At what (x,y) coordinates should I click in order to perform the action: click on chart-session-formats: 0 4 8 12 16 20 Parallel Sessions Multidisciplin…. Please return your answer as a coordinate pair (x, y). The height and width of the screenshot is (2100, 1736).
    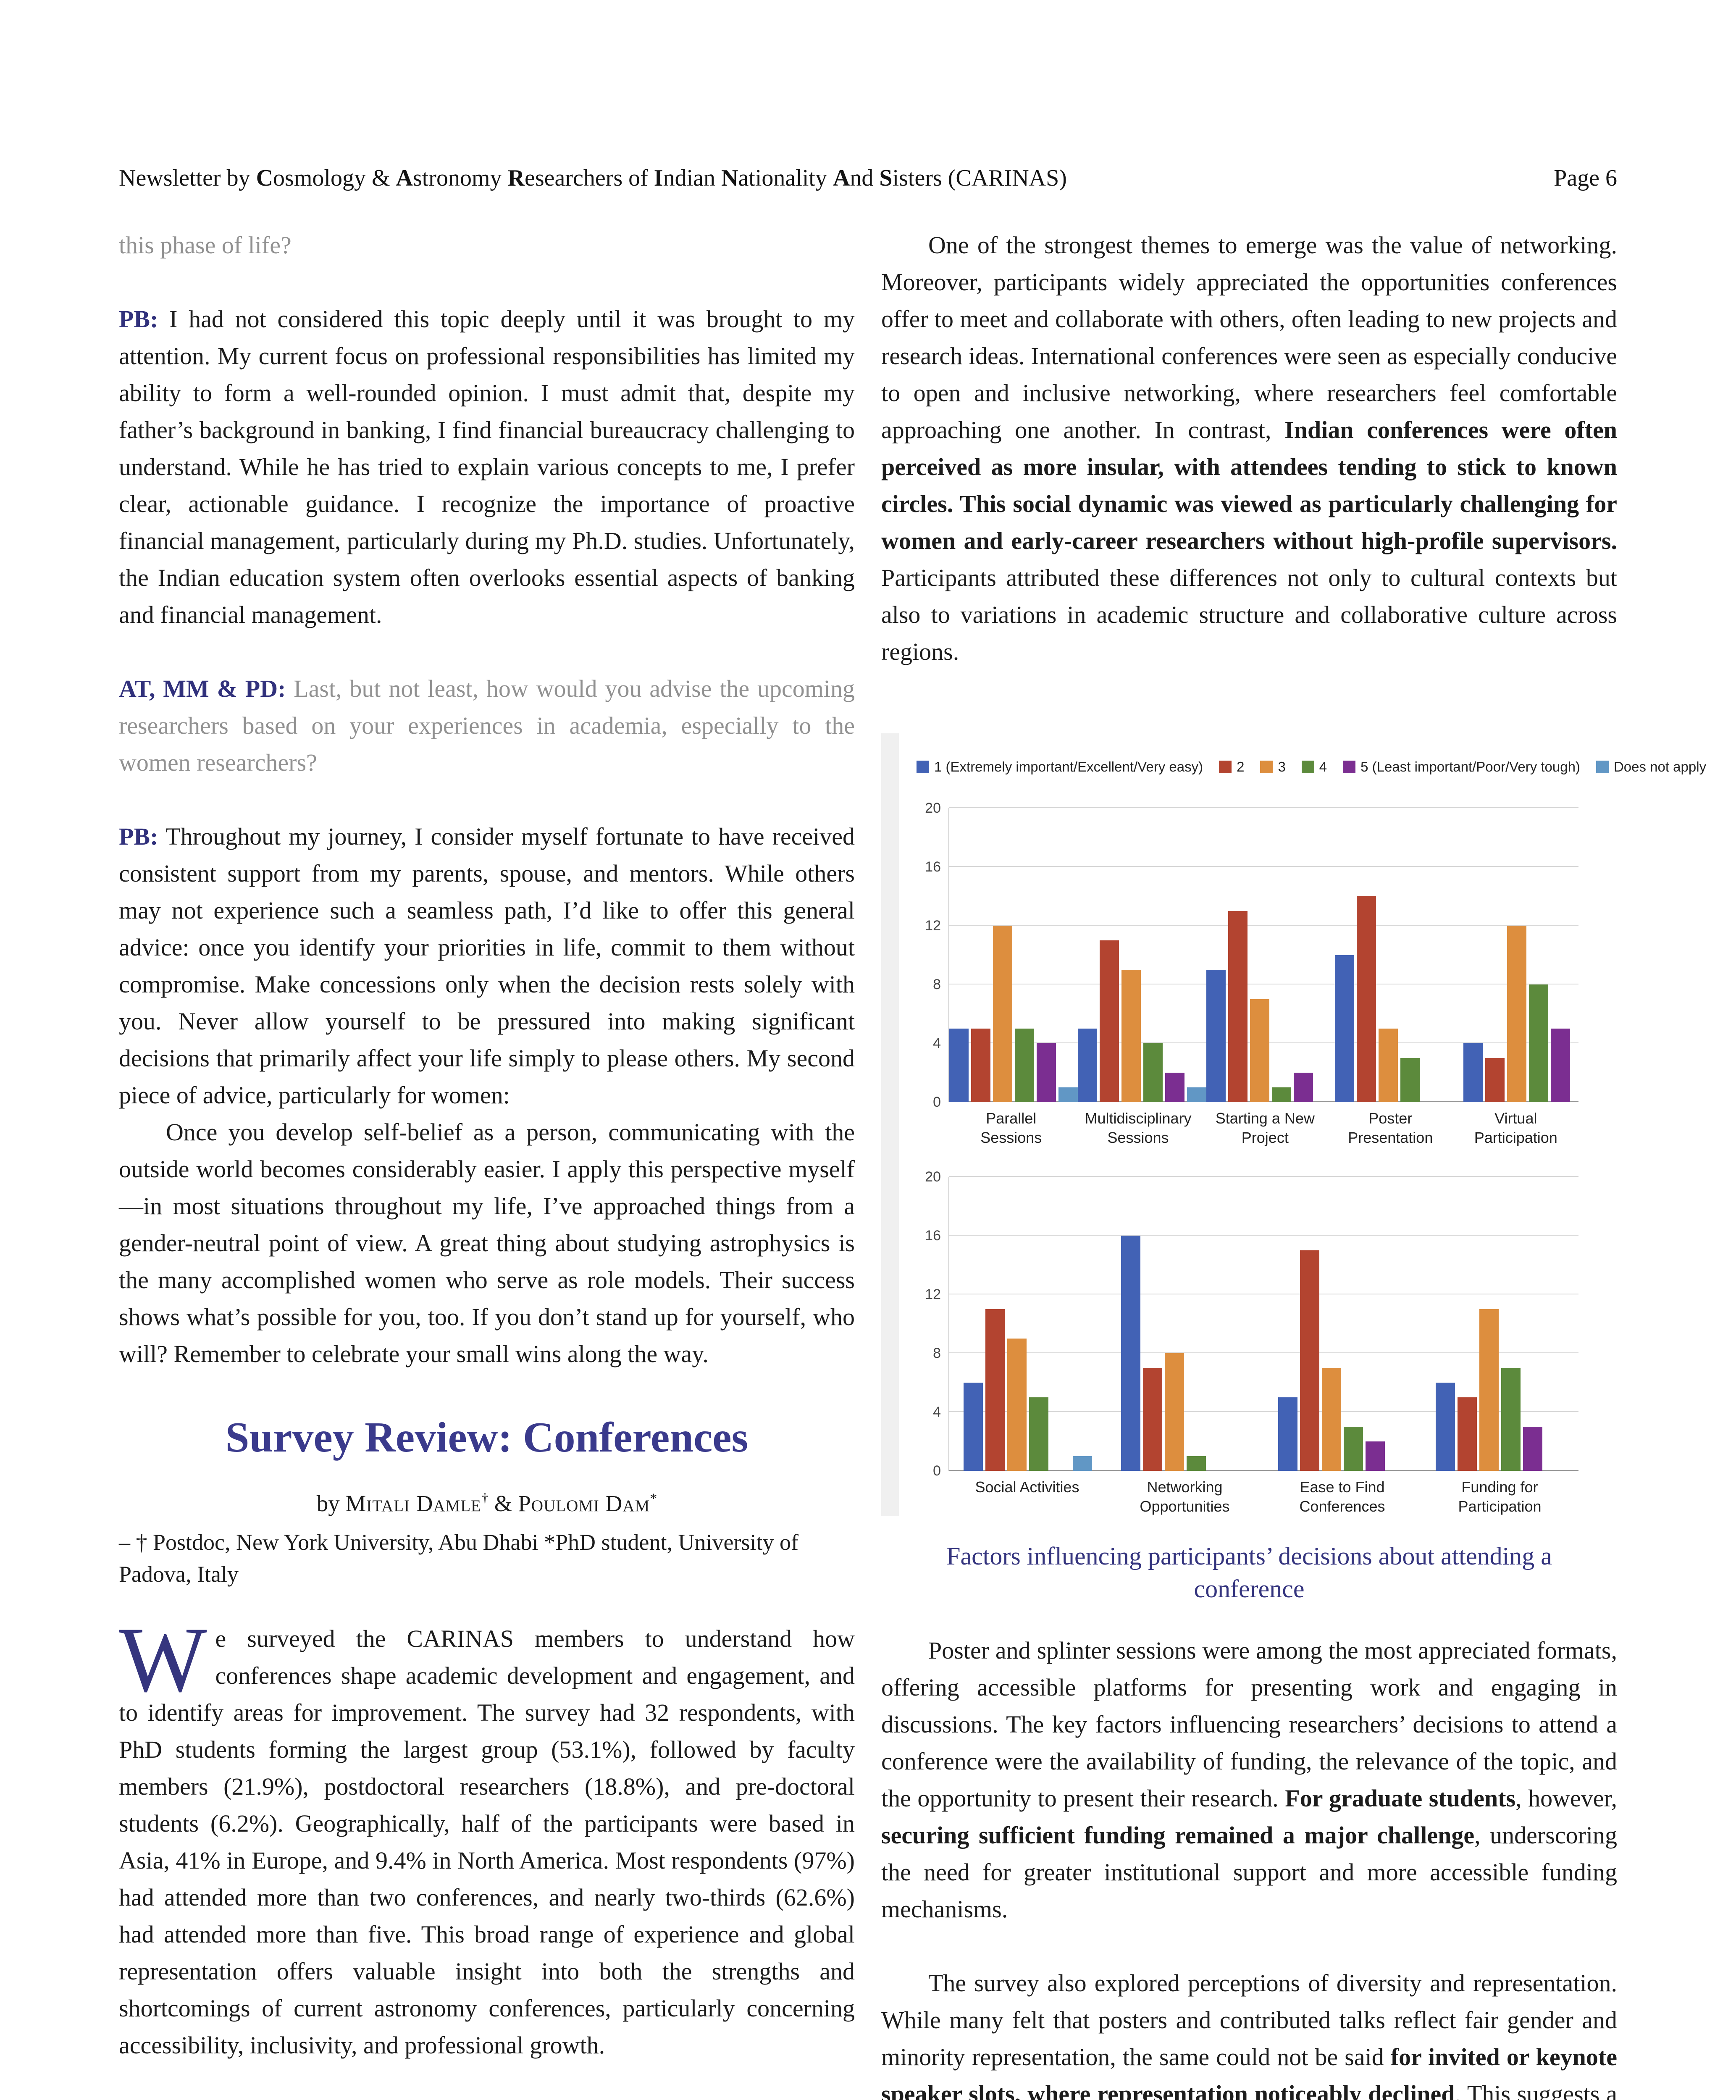
    Looking at the image, I should click on (1251, 973).